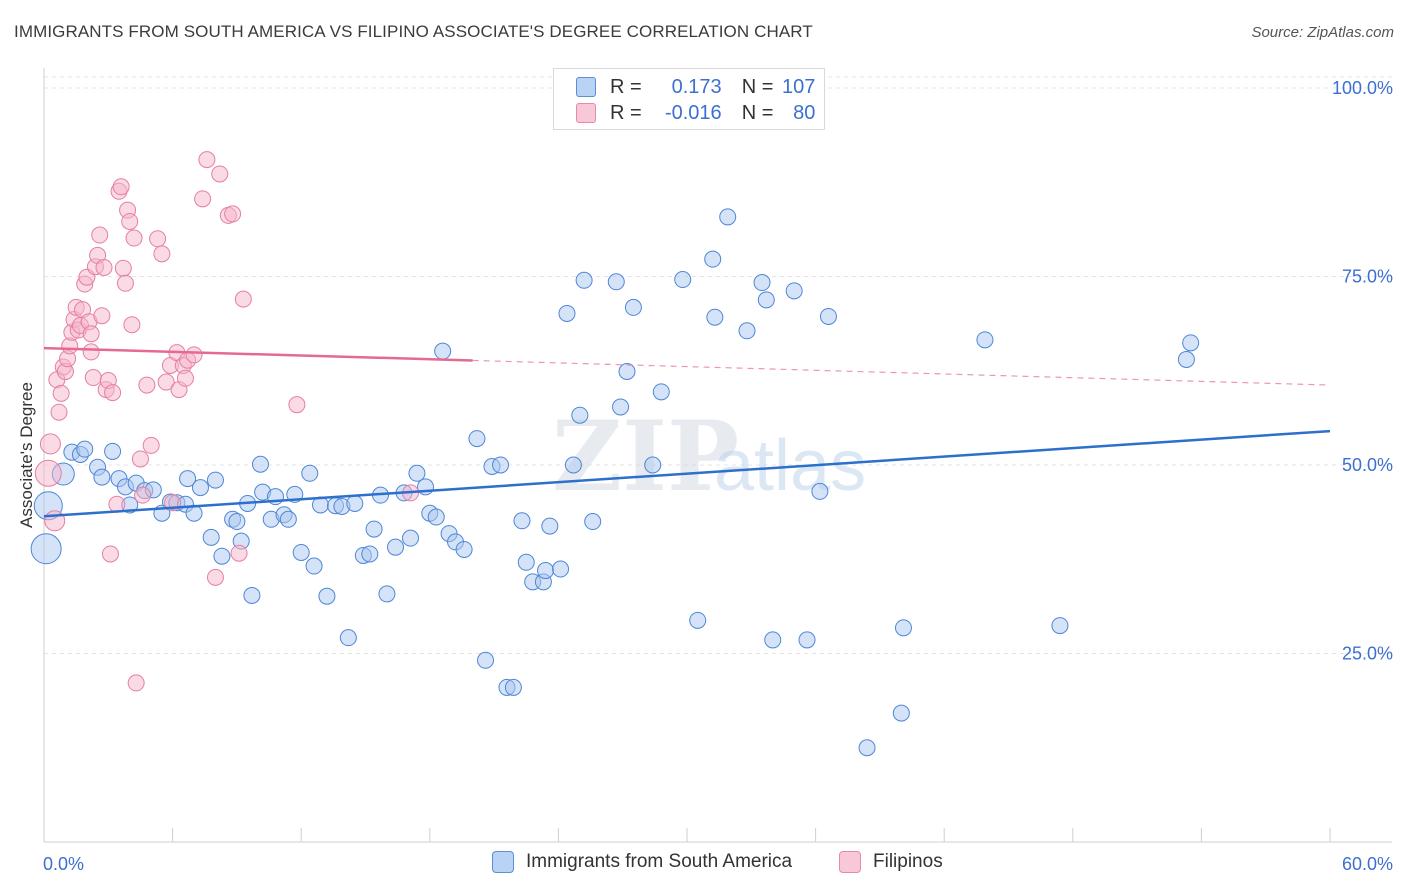  What do you see at coordinates (693, 112) in the screenshot?
I see `legend-r-value-2: -0.016` at bounding box center [693, 112].